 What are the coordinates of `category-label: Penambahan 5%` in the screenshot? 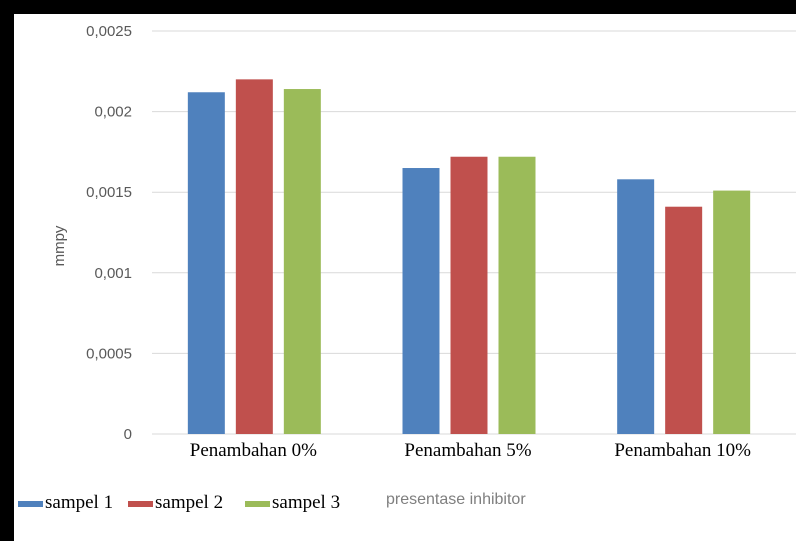 It's located at (467, 450).